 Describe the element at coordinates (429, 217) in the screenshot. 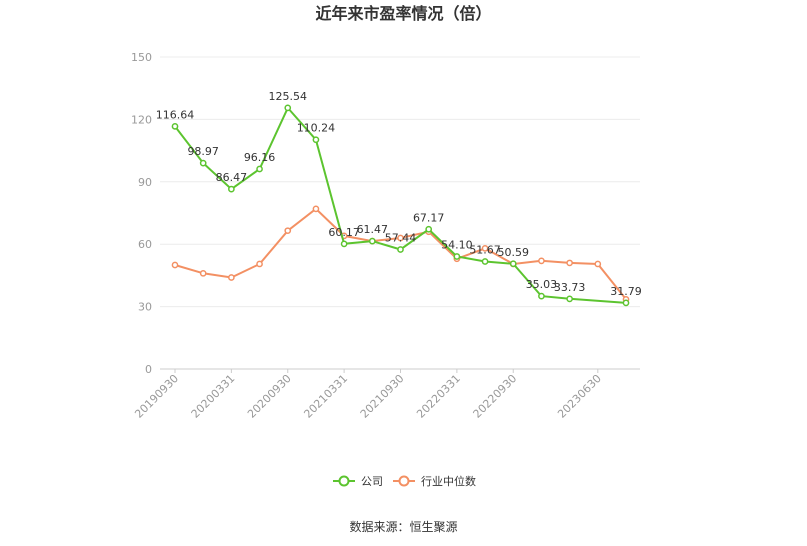

I see `data-label-9: 67.17` at that location.